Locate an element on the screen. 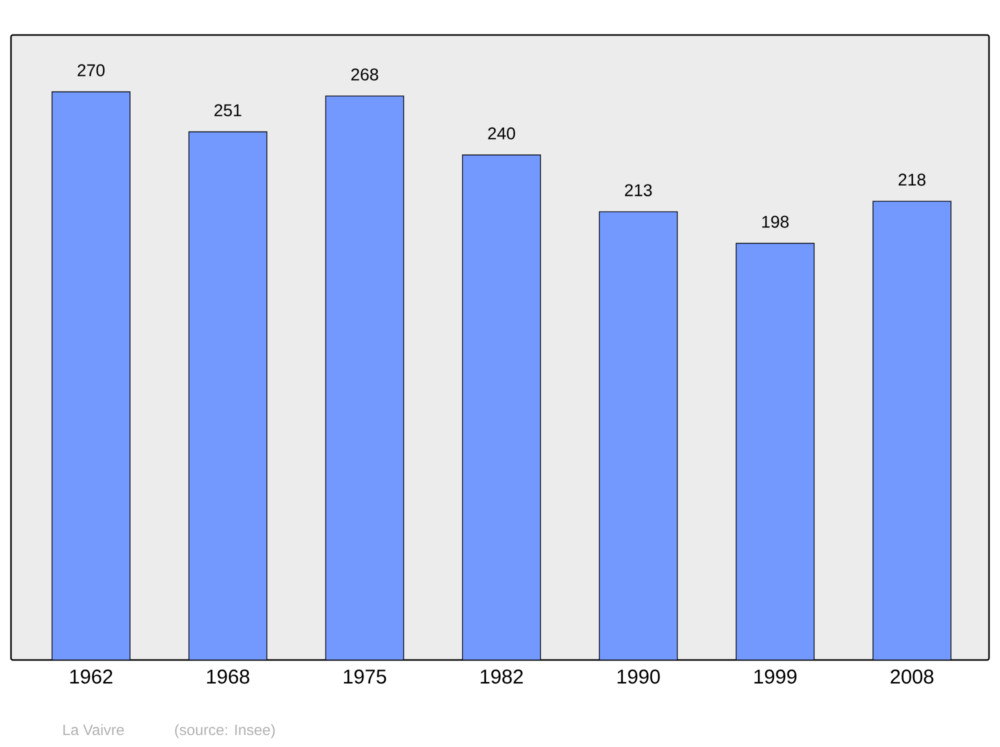 The image size is (1000, 747). data-label: 198 is located at coordinates (775, 222).